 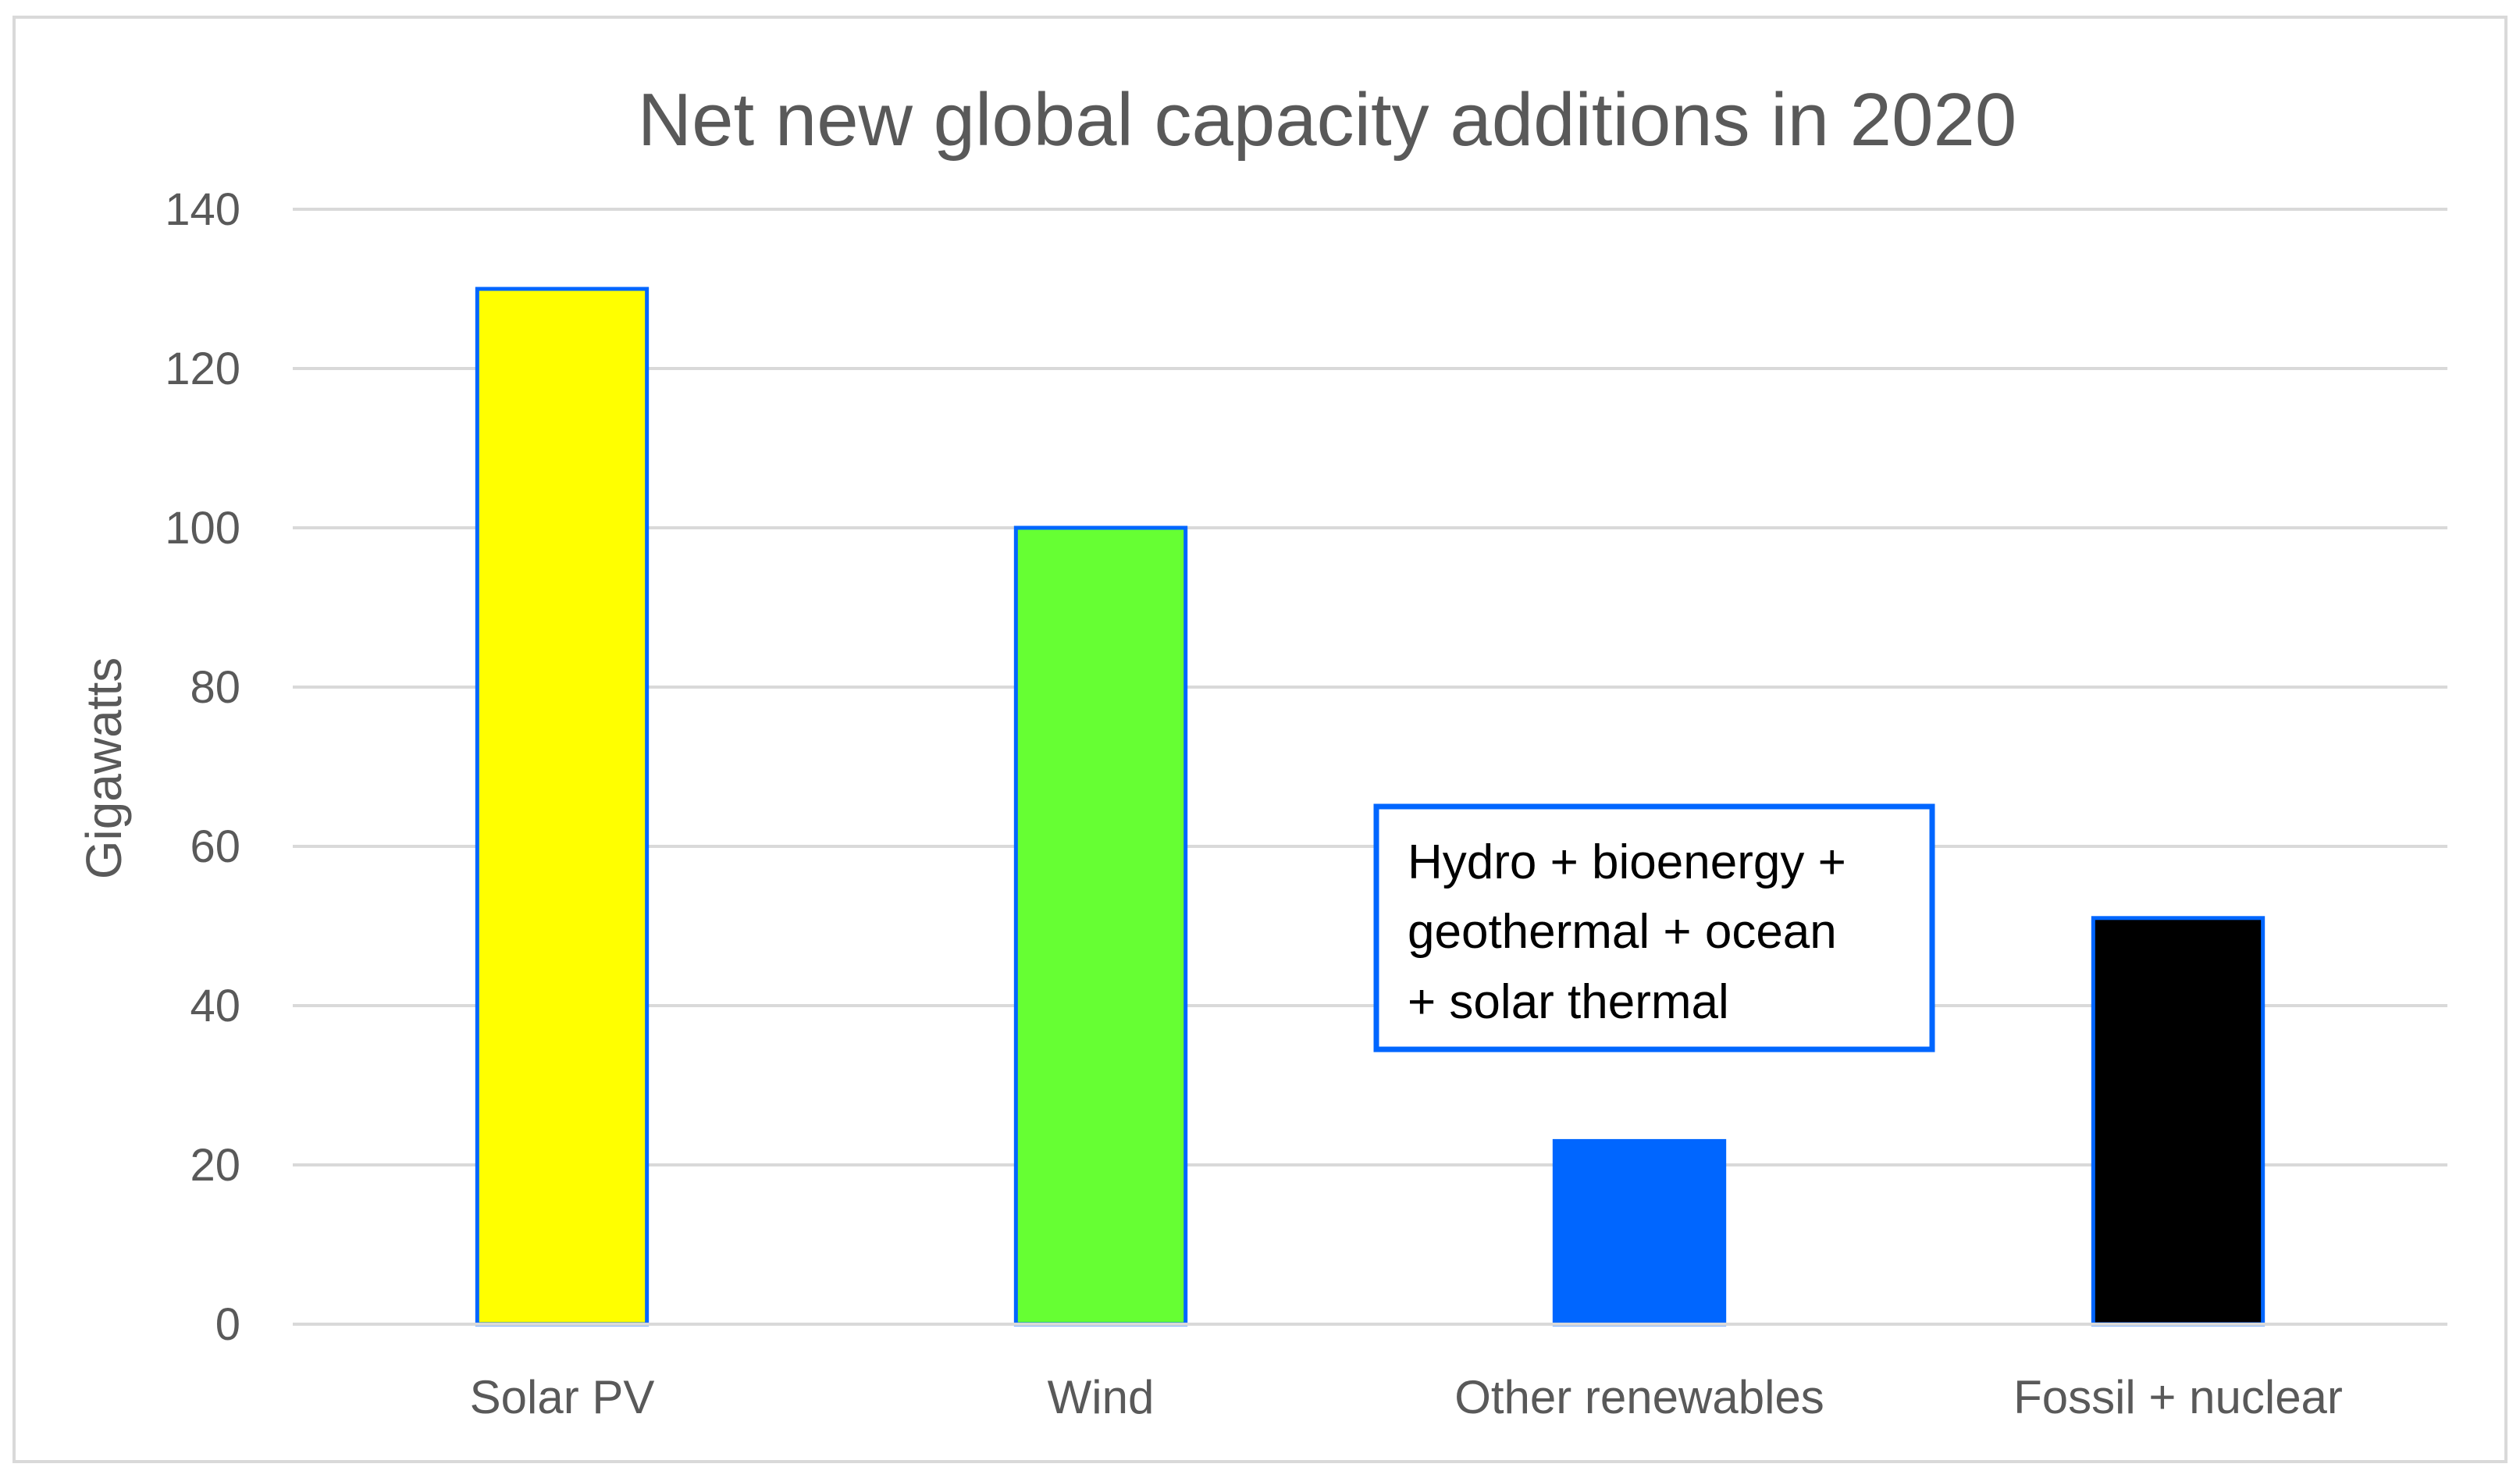 I want to click on x-tick-label: Fossil + nuclear, so click(x=2178, y=1397).